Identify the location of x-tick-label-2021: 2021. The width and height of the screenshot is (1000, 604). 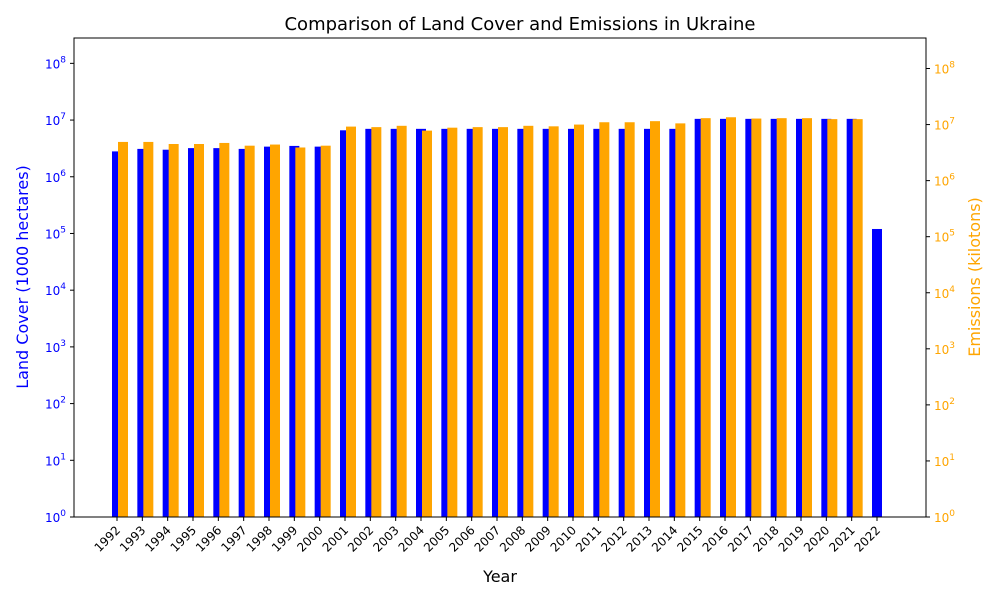
(841, 538).